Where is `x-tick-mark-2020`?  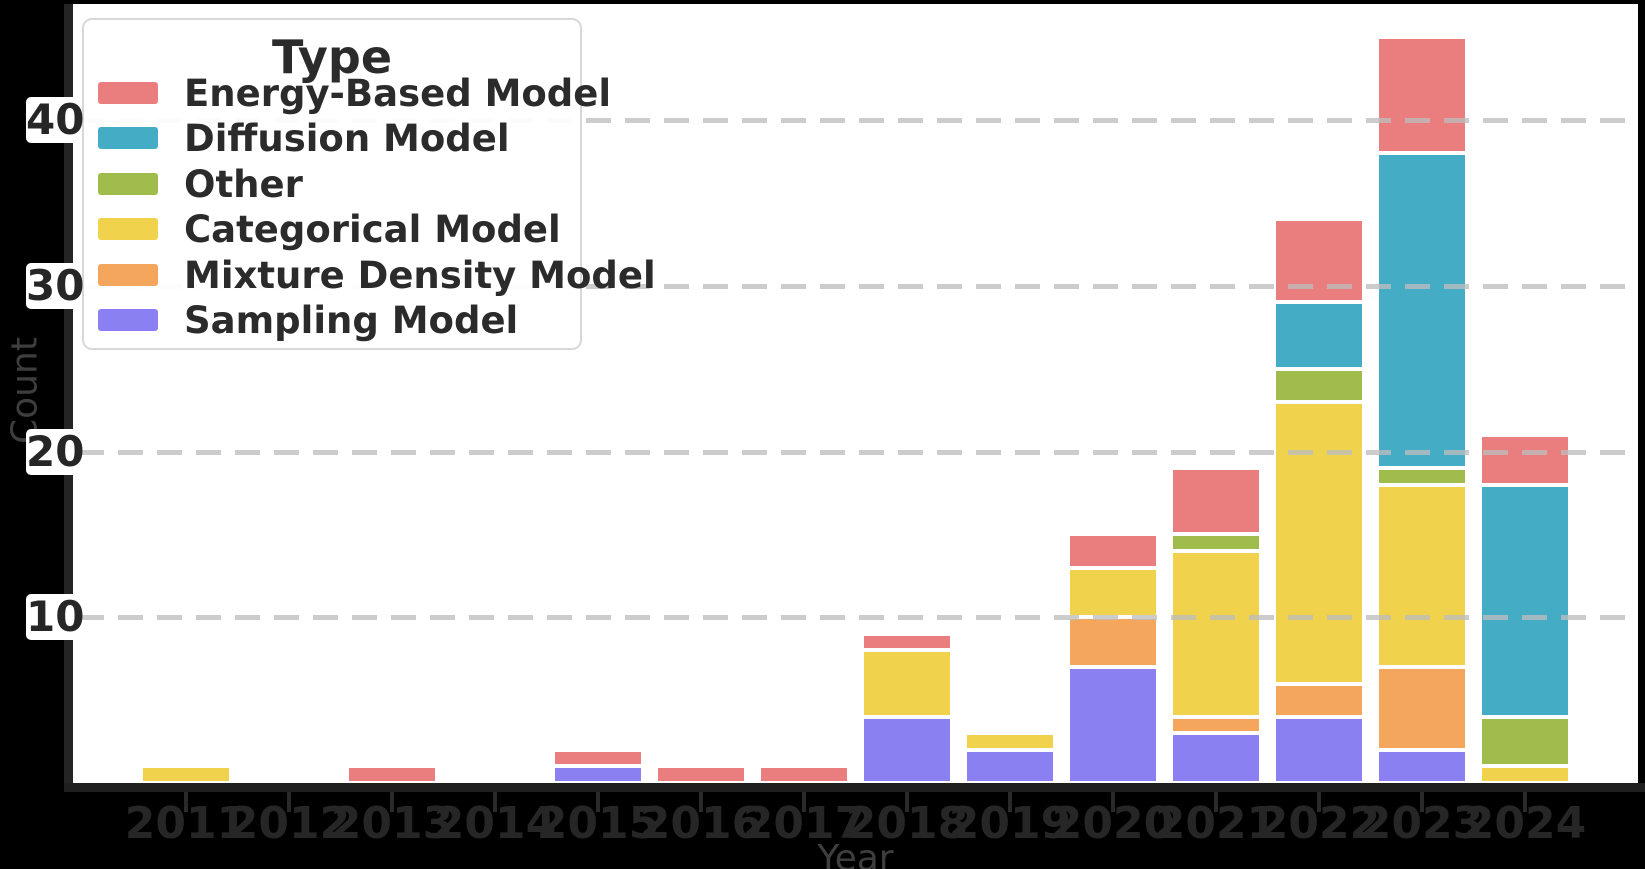
x-tick-mark-2020 is located at coordinates (1113, 802).